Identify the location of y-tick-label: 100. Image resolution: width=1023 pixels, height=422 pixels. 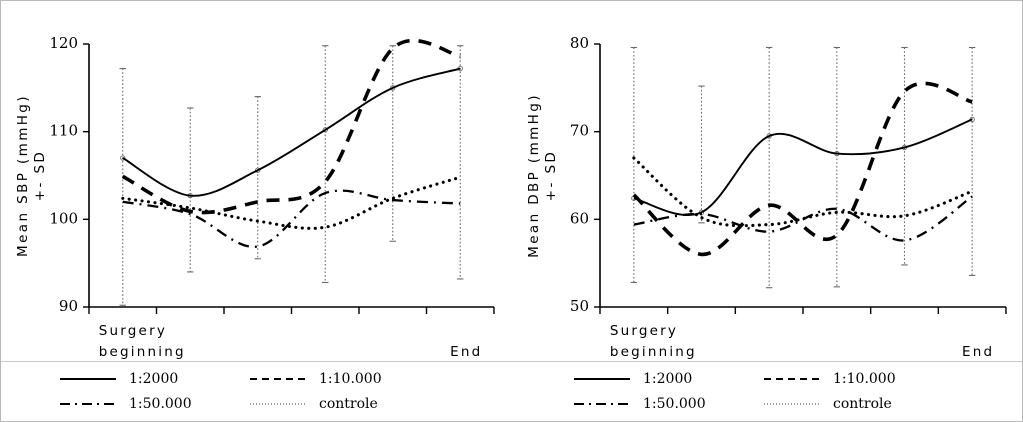
(63, 218).